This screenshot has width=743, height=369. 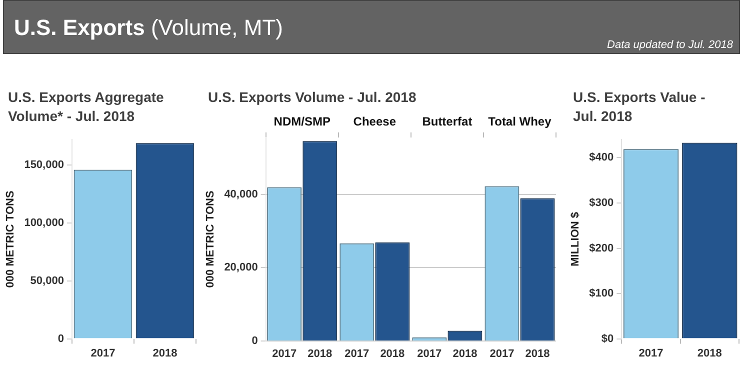 What do you see at coordinates (86, 107) in the screenshot?
I see `chart-title: U.S. Exports Aggregate Volume* - Jul. 2018` at bounding box center [86, 107].